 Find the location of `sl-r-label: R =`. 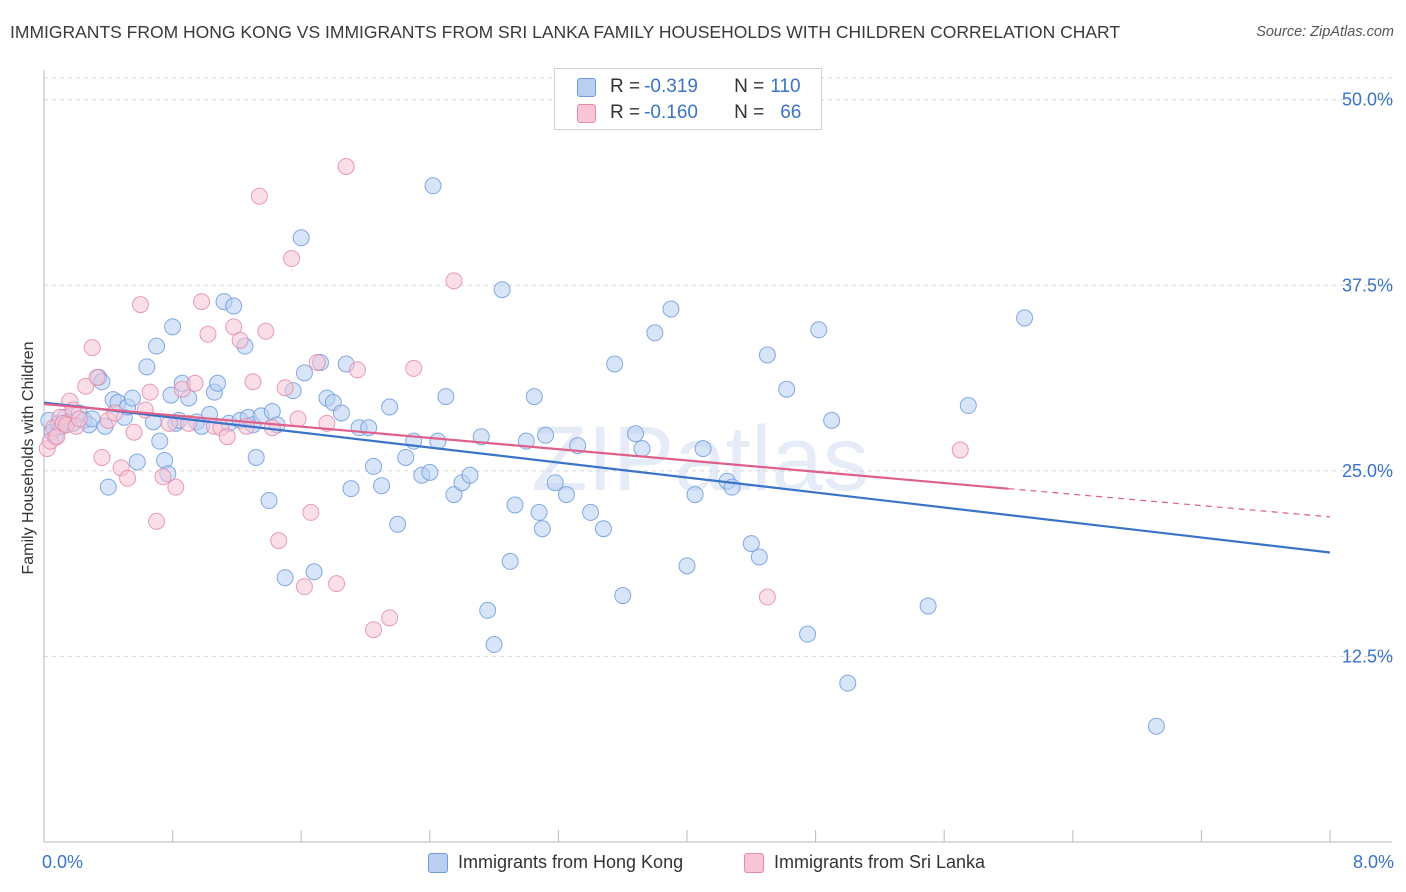

sl-r-label: R = is located at coordinates (625, 112).